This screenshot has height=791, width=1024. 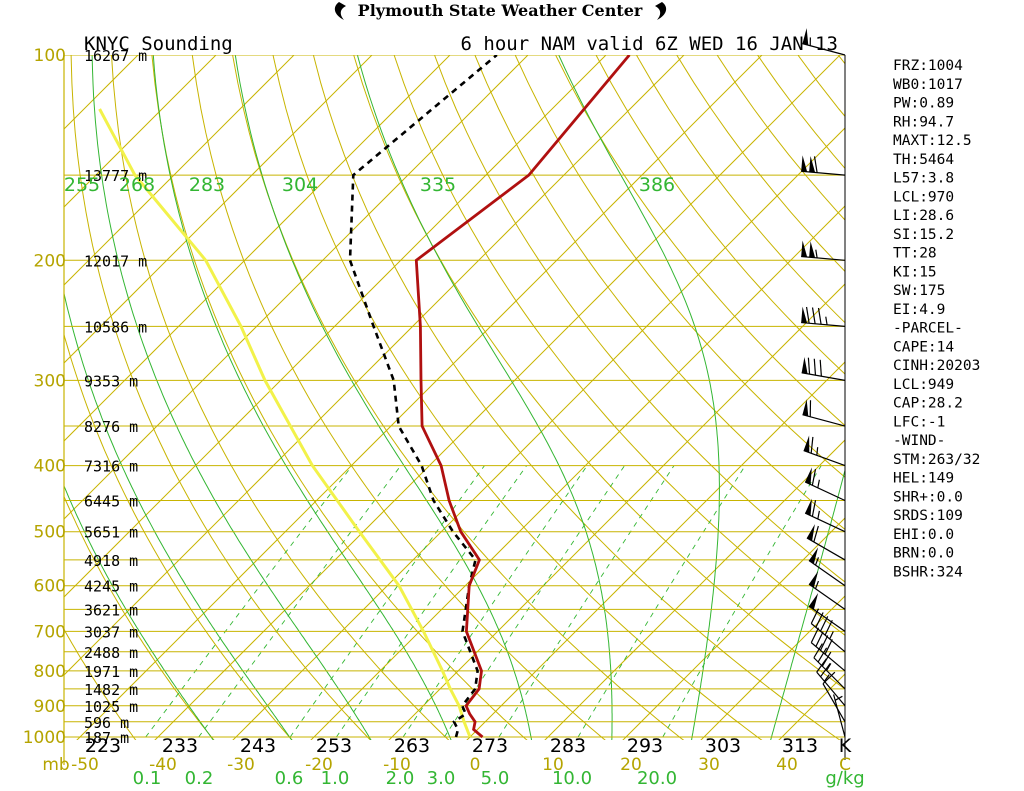 I want to click on mixing-ratio-line, so click(x=300, y=601).